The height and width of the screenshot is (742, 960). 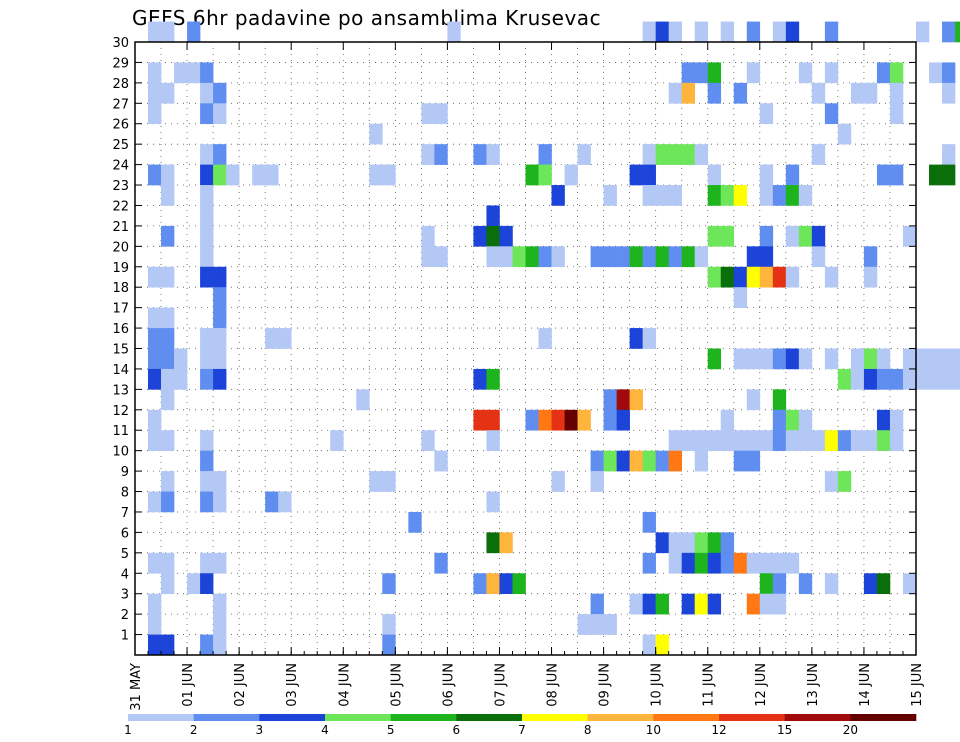 What do you see at coordinates (605, 685) in the screenshot?
I see `x-tick-label: 09 JUN` at bounding box center [605, 685].